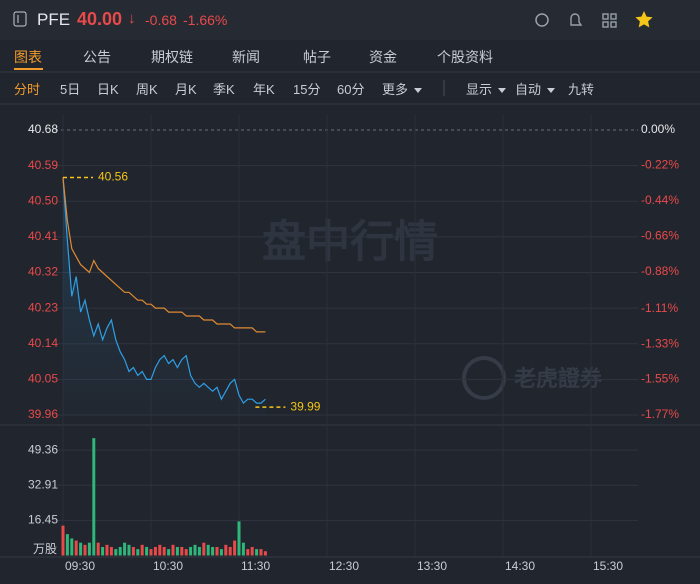 The height and width of the screenshot is (584, 700). What do you see at coordinates (317, 57) in the screenshot?
I see `tab: 帖子` at bounding box center [317, 57].